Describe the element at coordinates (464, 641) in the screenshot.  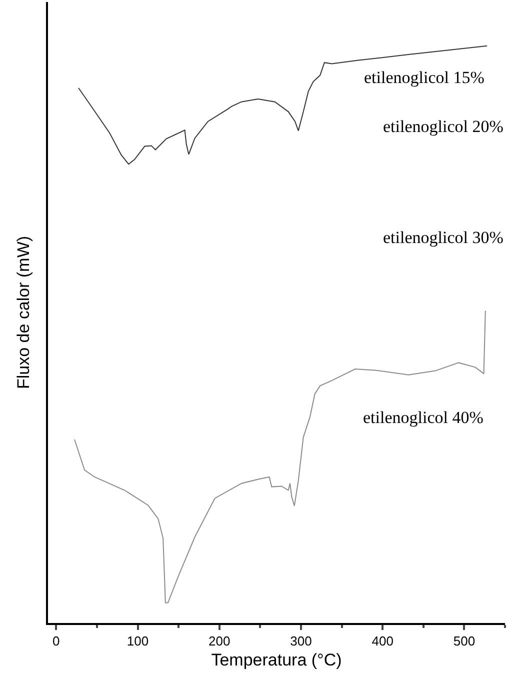
I see `x-tick-label: 500` at that location.